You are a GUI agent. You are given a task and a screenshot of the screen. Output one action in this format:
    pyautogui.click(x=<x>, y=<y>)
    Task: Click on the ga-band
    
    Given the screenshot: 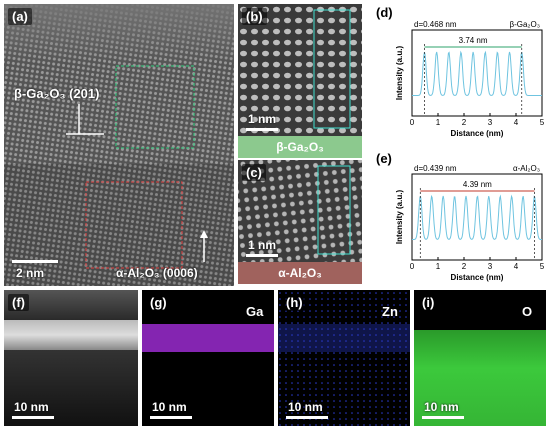 What is the action you would take?
    pyautogui.click(x=208, y=338)
    